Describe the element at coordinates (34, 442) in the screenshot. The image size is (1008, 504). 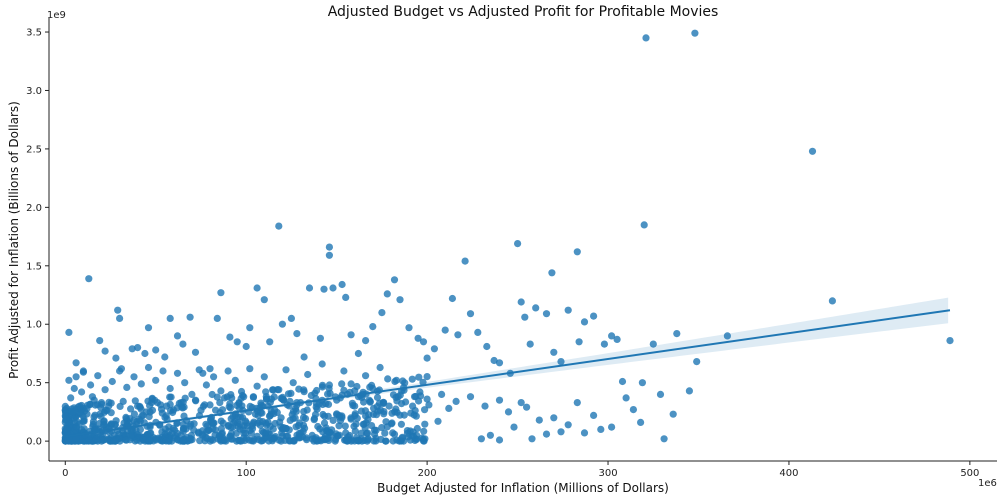
I see `y-tick-label: 0.0` at that location.